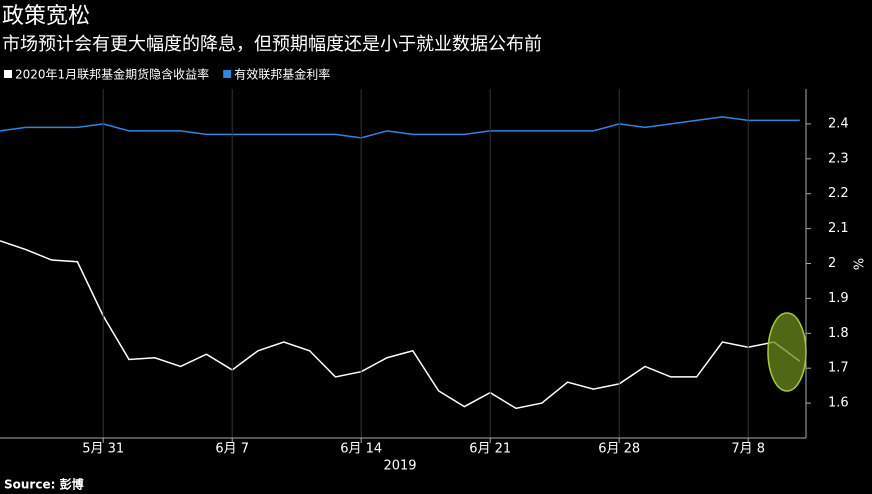 The width and height of the screenshot is (872, 494). I want to click on x-tick-label: 7月 8, so click(748, 449).